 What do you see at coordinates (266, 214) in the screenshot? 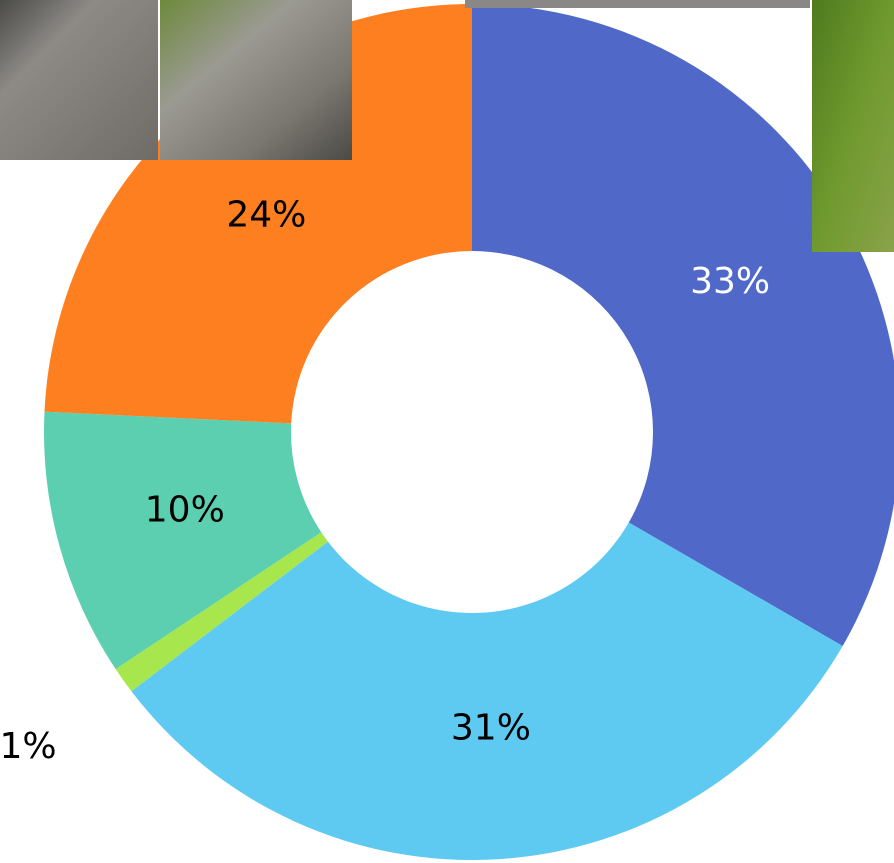
I see `value-label: 24%` at bounding box center [266, 214].